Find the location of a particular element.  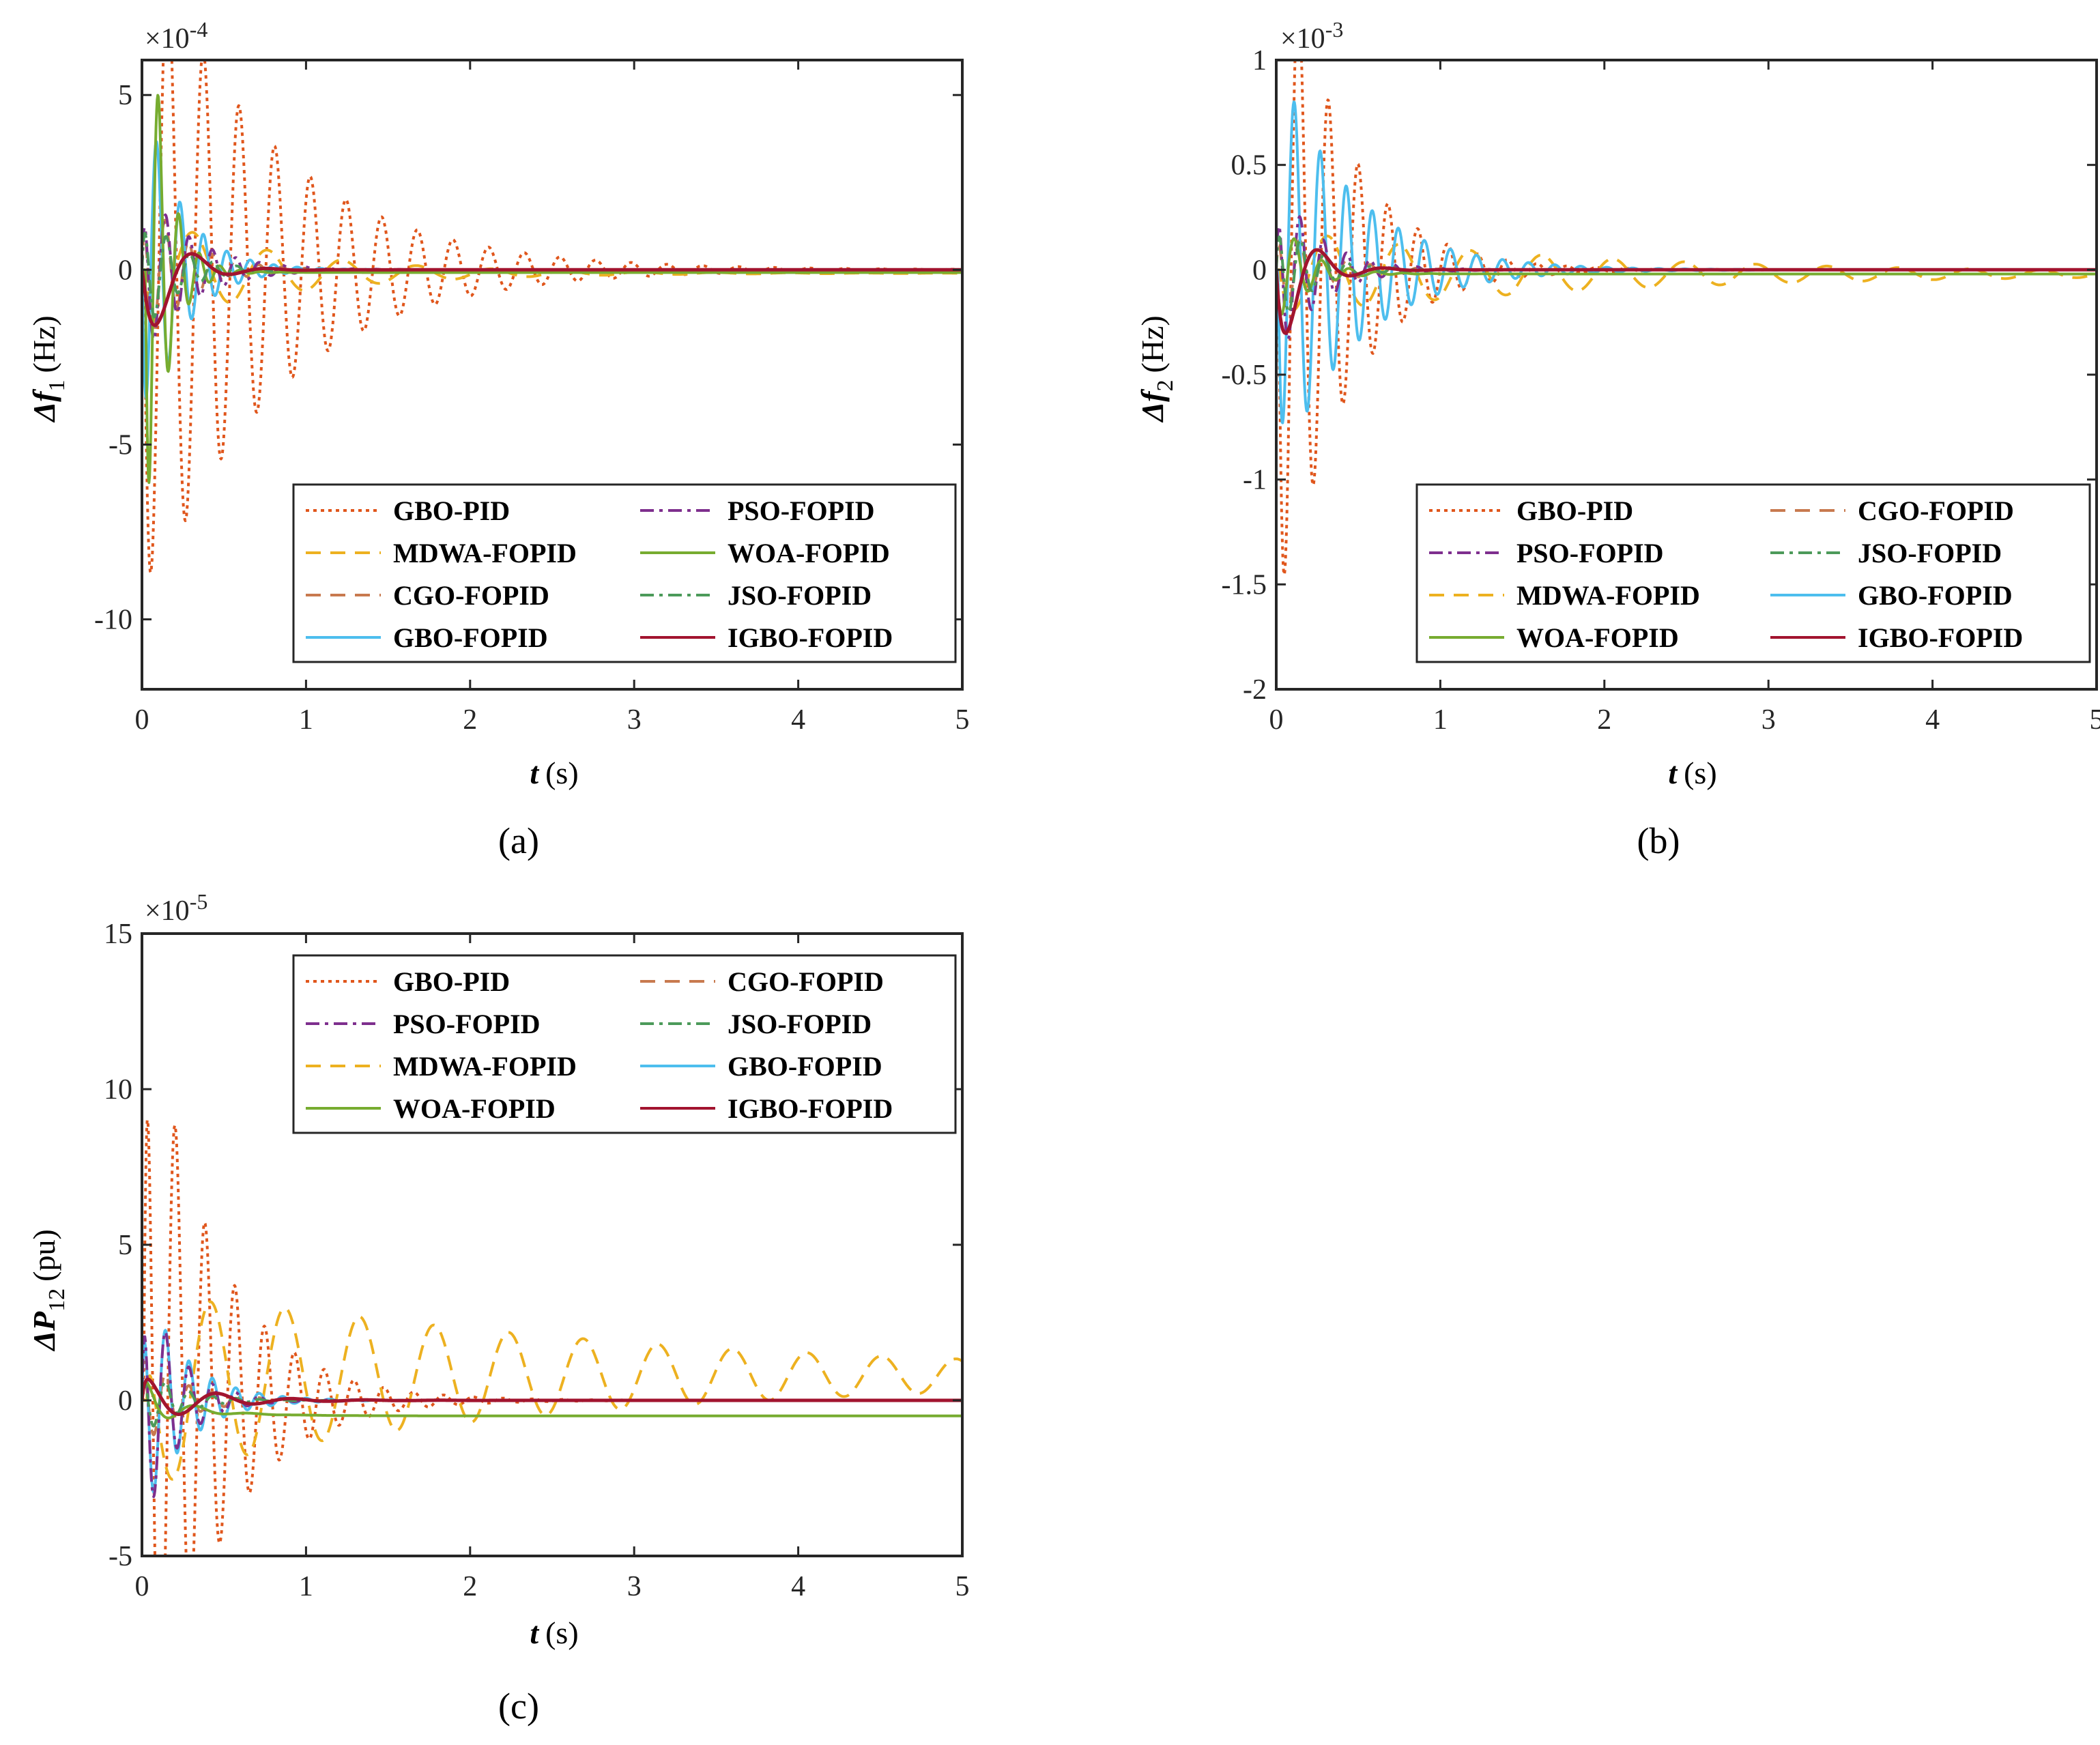

x-tick-label-a: 5 is located at coordinates (962, 720).